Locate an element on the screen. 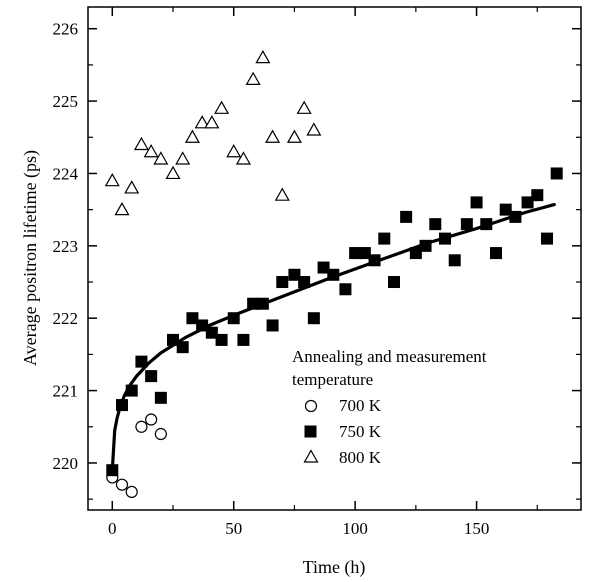 This screenshot has height=582, width=600. y-tick-label: 225 is located at coordinates (66, 101).